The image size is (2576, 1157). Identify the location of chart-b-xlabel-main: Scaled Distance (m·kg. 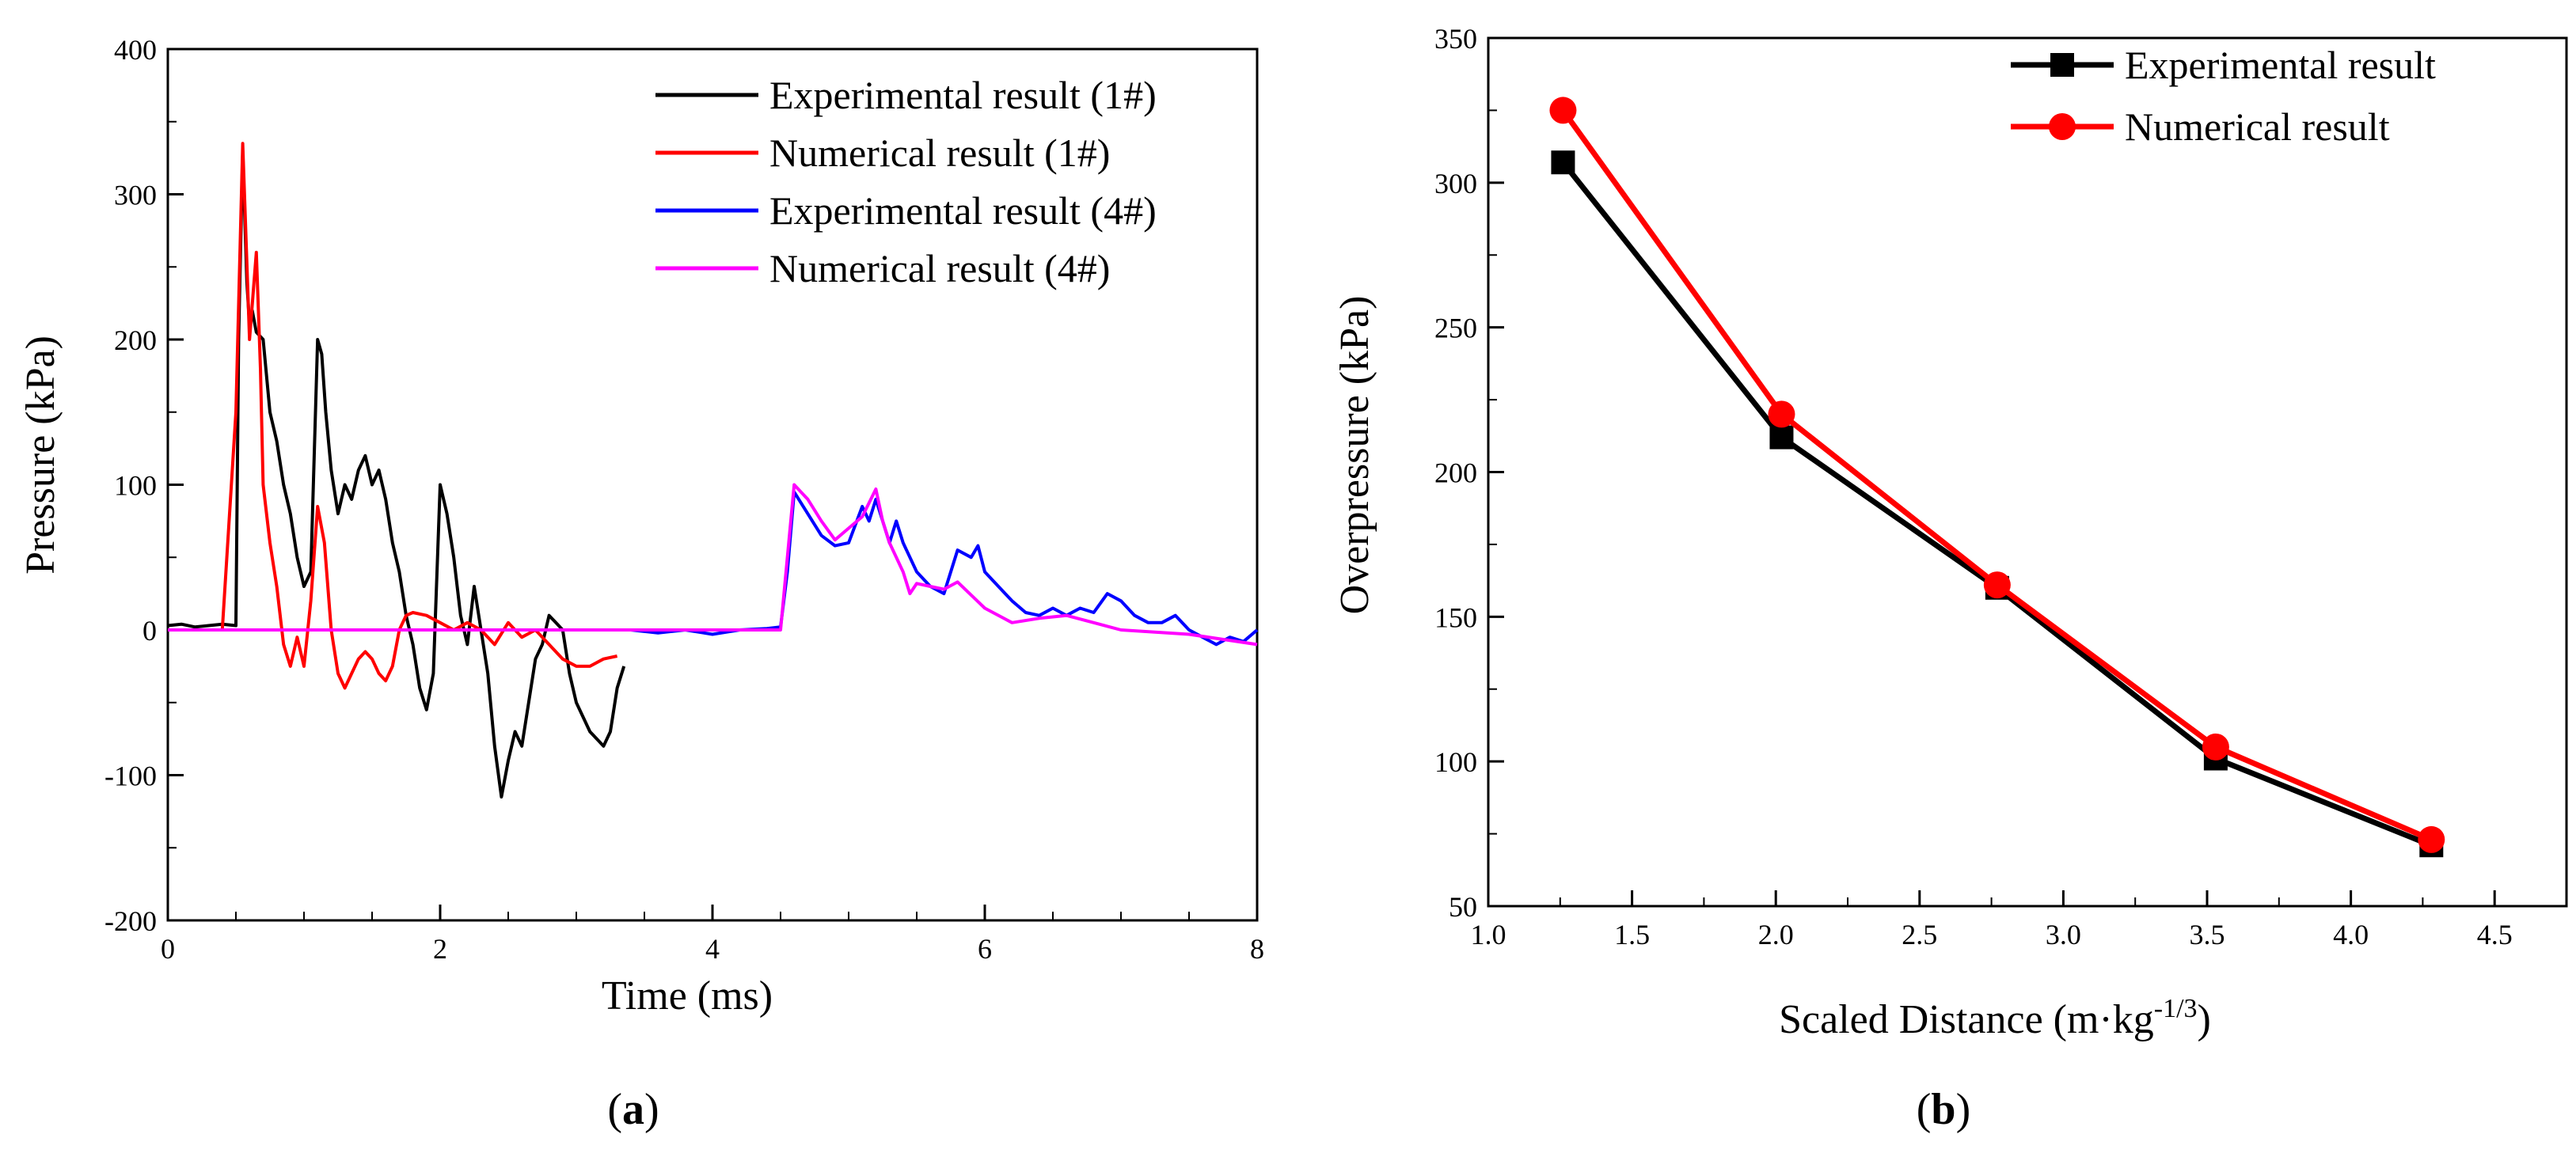
(1967, 1019).